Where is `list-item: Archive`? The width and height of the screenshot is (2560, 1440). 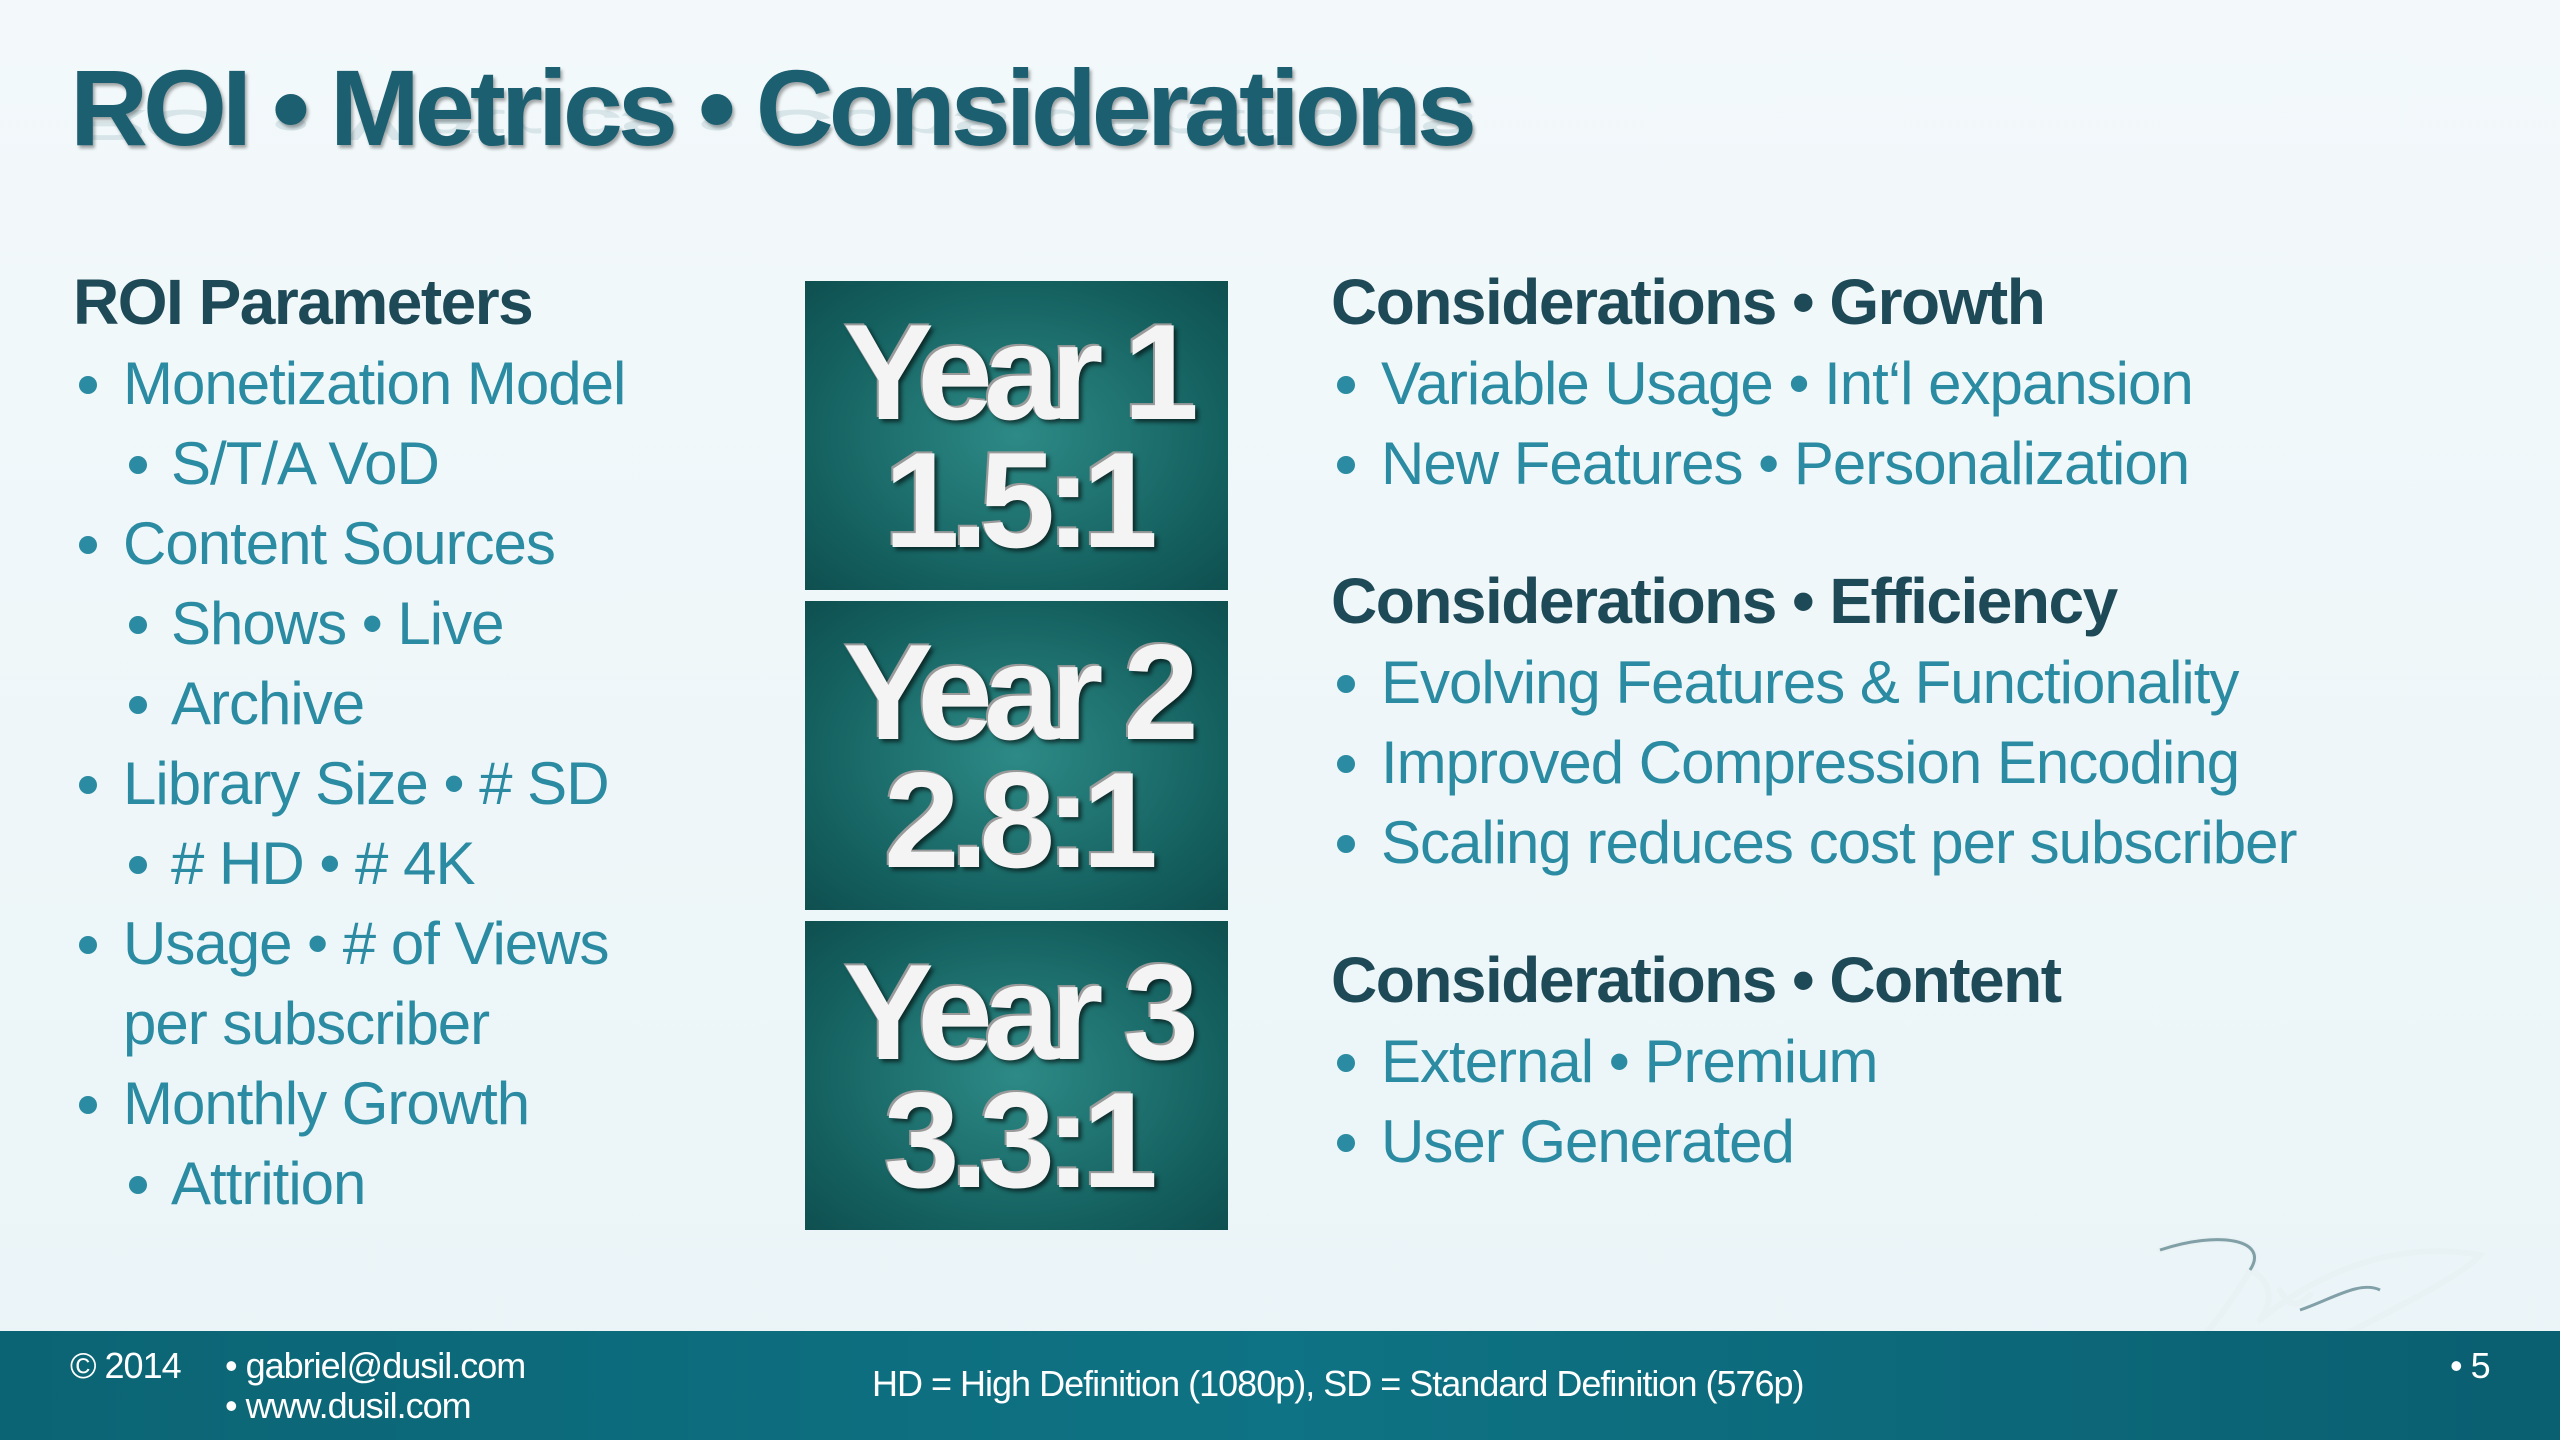
list-item: Archive is located at coordinates (349, 704).